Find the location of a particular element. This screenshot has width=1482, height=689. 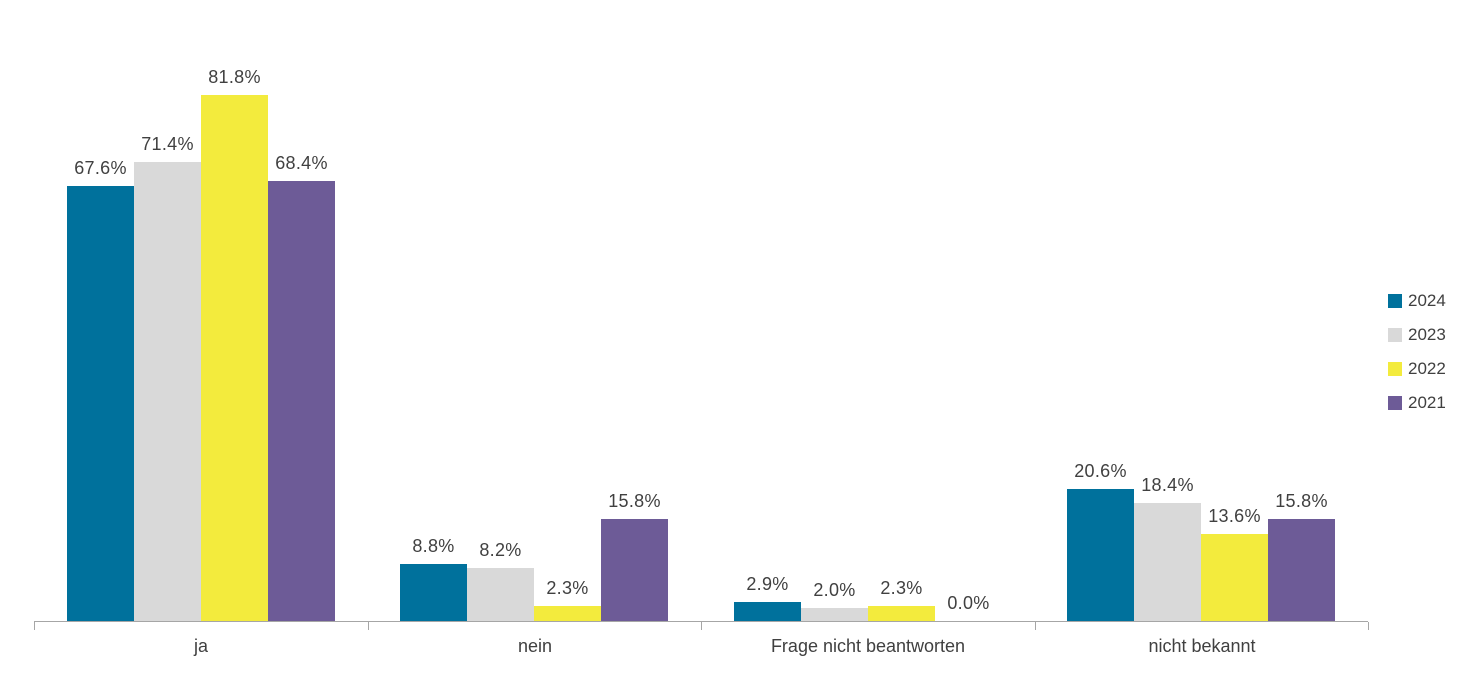

value-label: 20.6% is located at coordinates (1100, 471).